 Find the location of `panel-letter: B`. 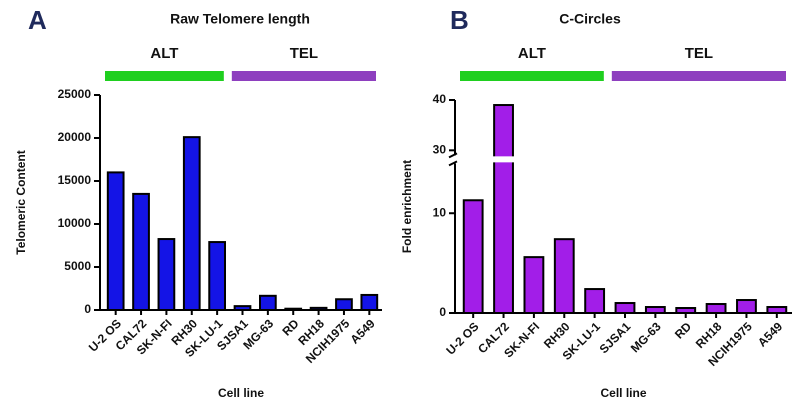

panel-letter: B is located at coordinates (459, 20).